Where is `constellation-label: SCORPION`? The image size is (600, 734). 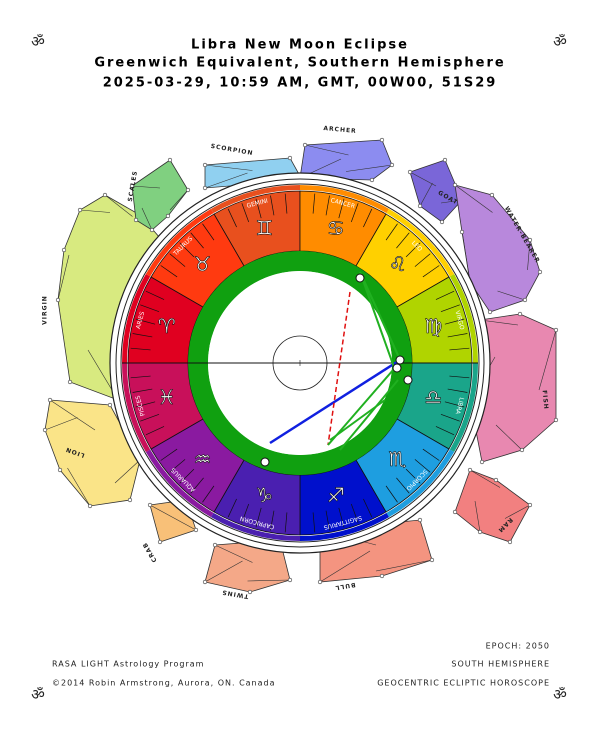 constellation-label: SCORPION is located at coordinates (232, 150).